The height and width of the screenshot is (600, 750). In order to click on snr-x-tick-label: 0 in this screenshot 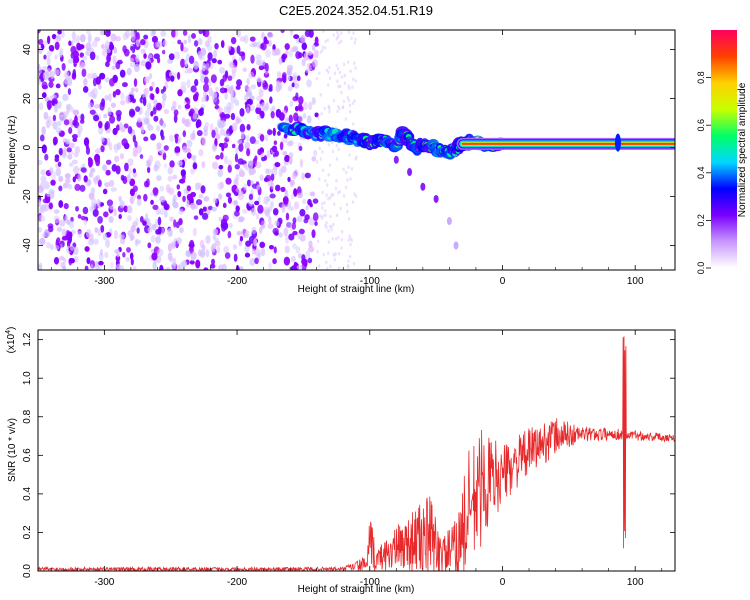, I will do `click(503, 582)`.